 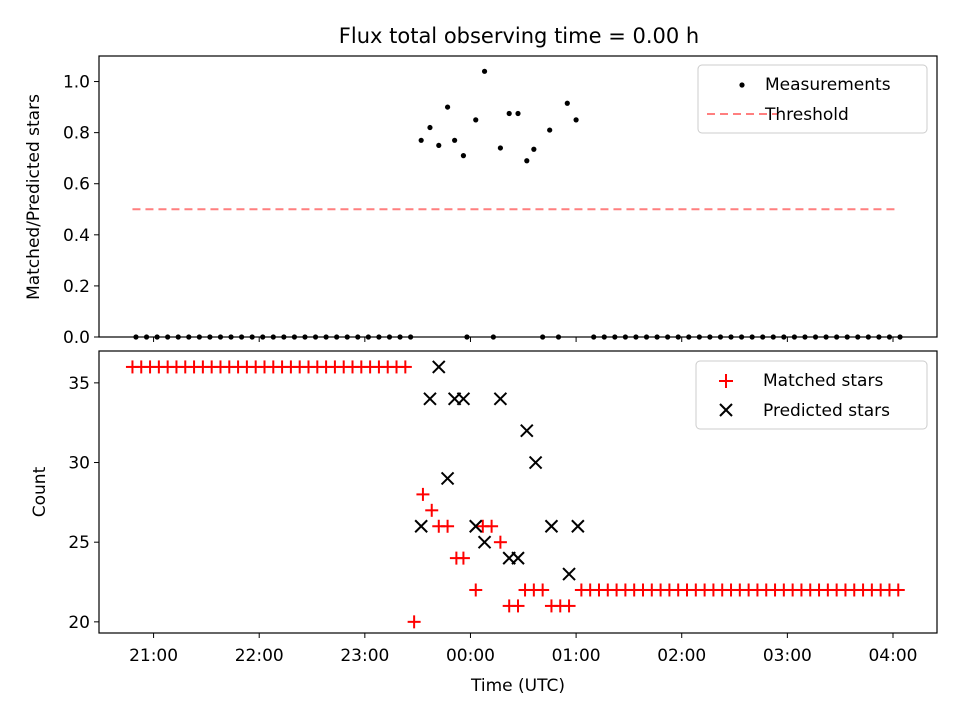 I want to click on legend-marker-matched-stars, so click(x=726, y=381).